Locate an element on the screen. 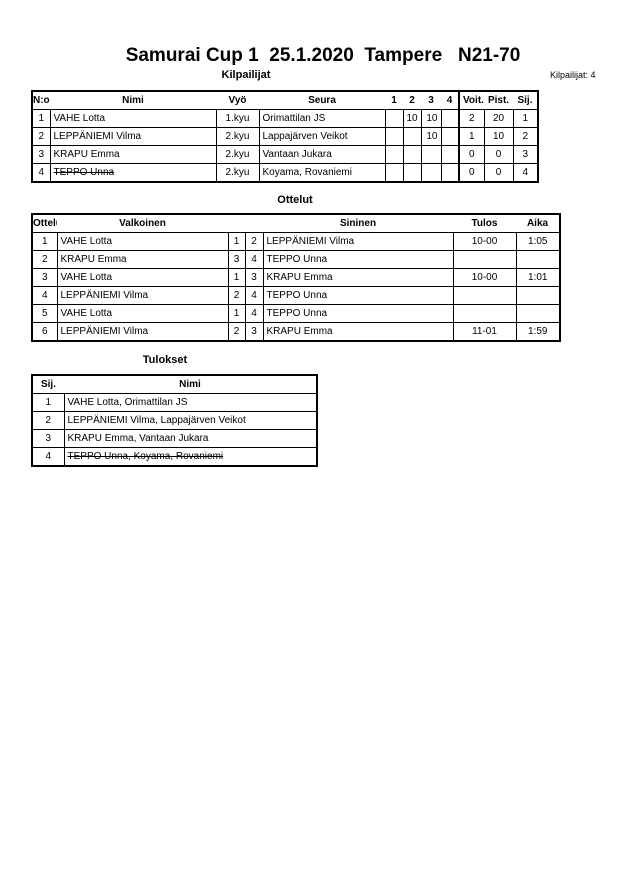  matches-heading: Ottelut is located at coordinates (295, 200).